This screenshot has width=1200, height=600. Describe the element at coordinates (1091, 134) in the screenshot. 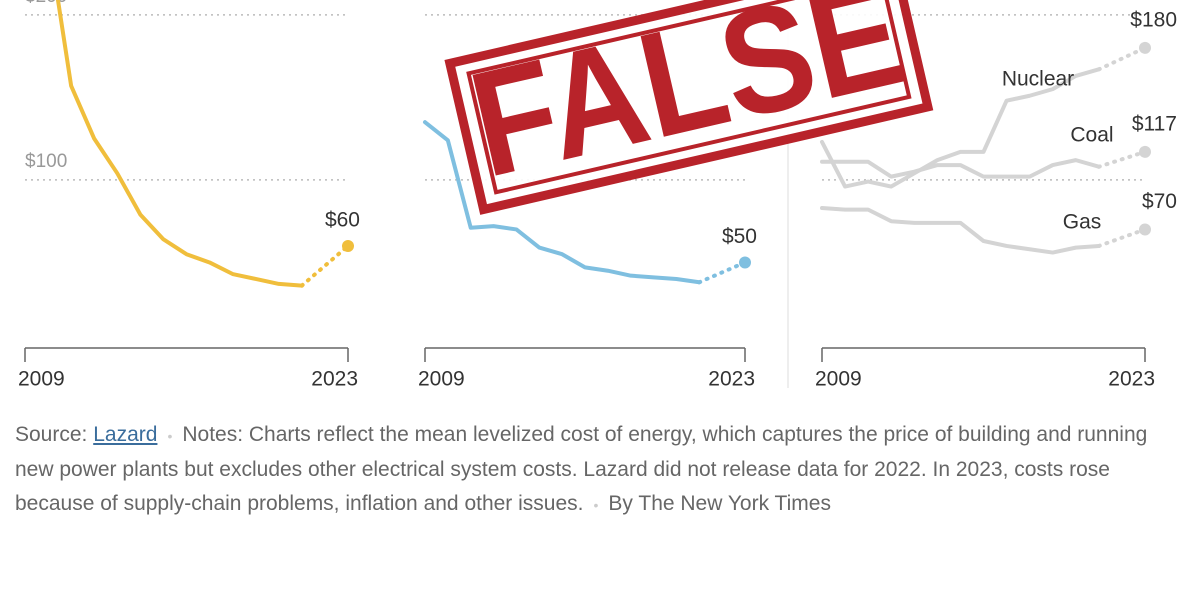

I see `series-label: Coal` at that location.